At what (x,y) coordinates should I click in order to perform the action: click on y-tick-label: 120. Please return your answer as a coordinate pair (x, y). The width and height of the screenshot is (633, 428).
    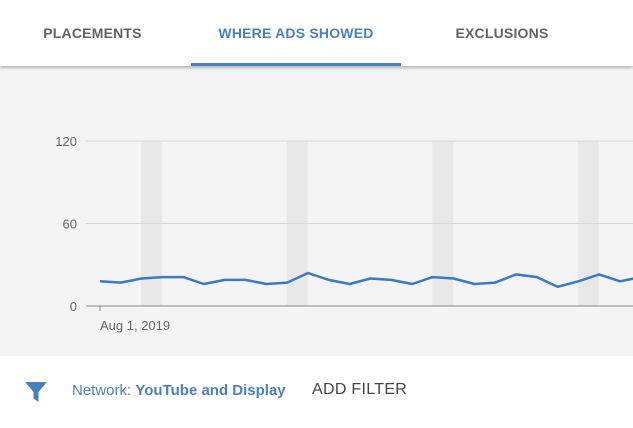
    Looking at the image, I should click on (66, 141).